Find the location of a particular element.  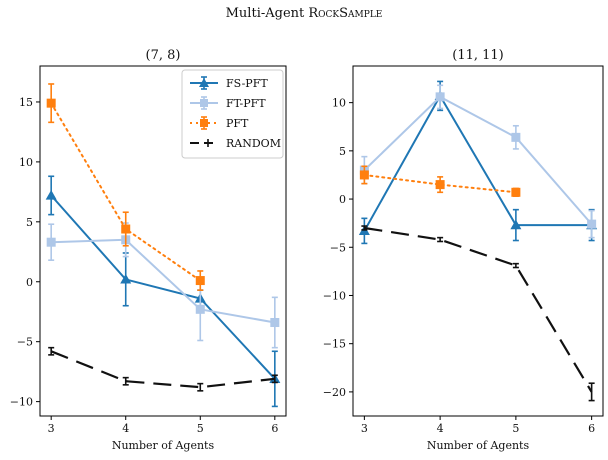

figure-title: Multi-Agent RockSample is located at coordinates (304, 13).